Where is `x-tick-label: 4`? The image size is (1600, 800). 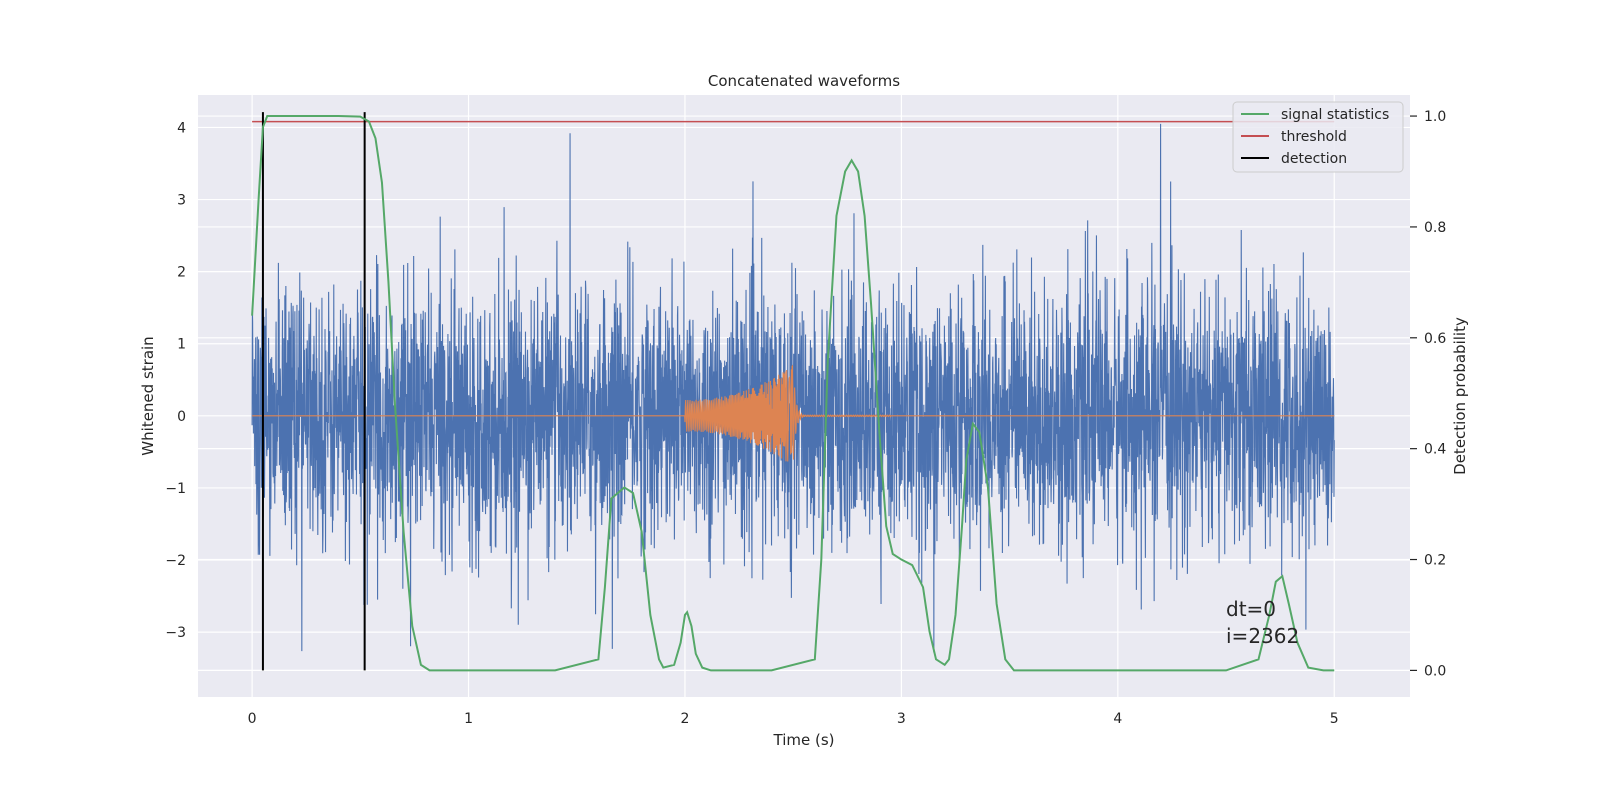 x-tick-label: 4 is located at coordinates (1117, 719).